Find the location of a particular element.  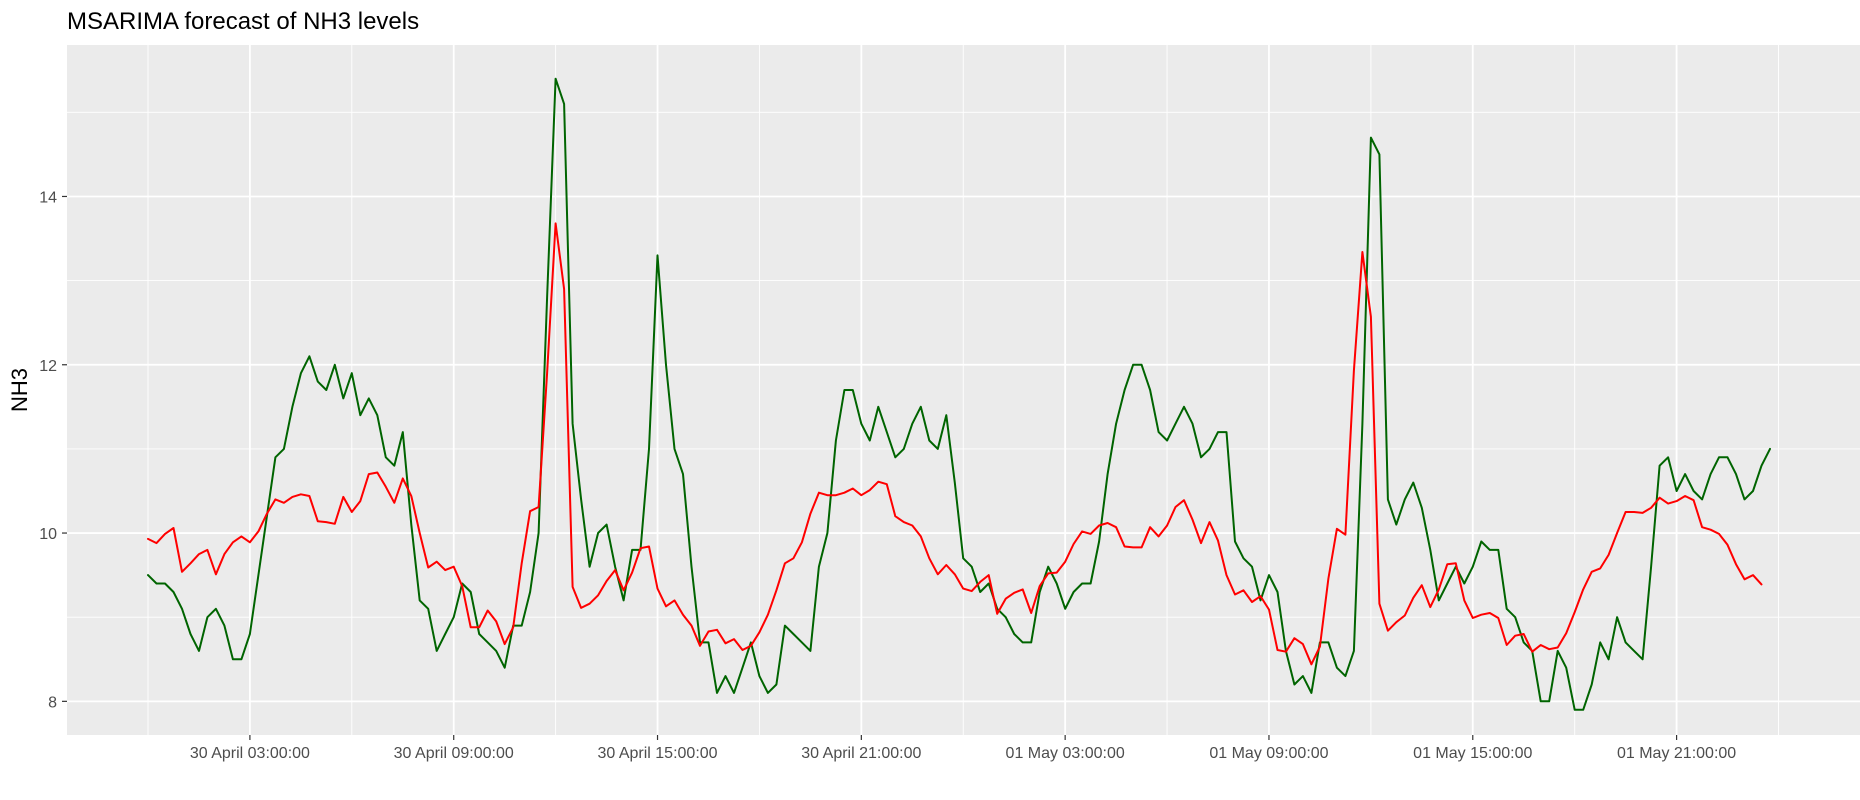

x-tick-label: 01 May 09:00:00 is located at coordinates (1268, 753).